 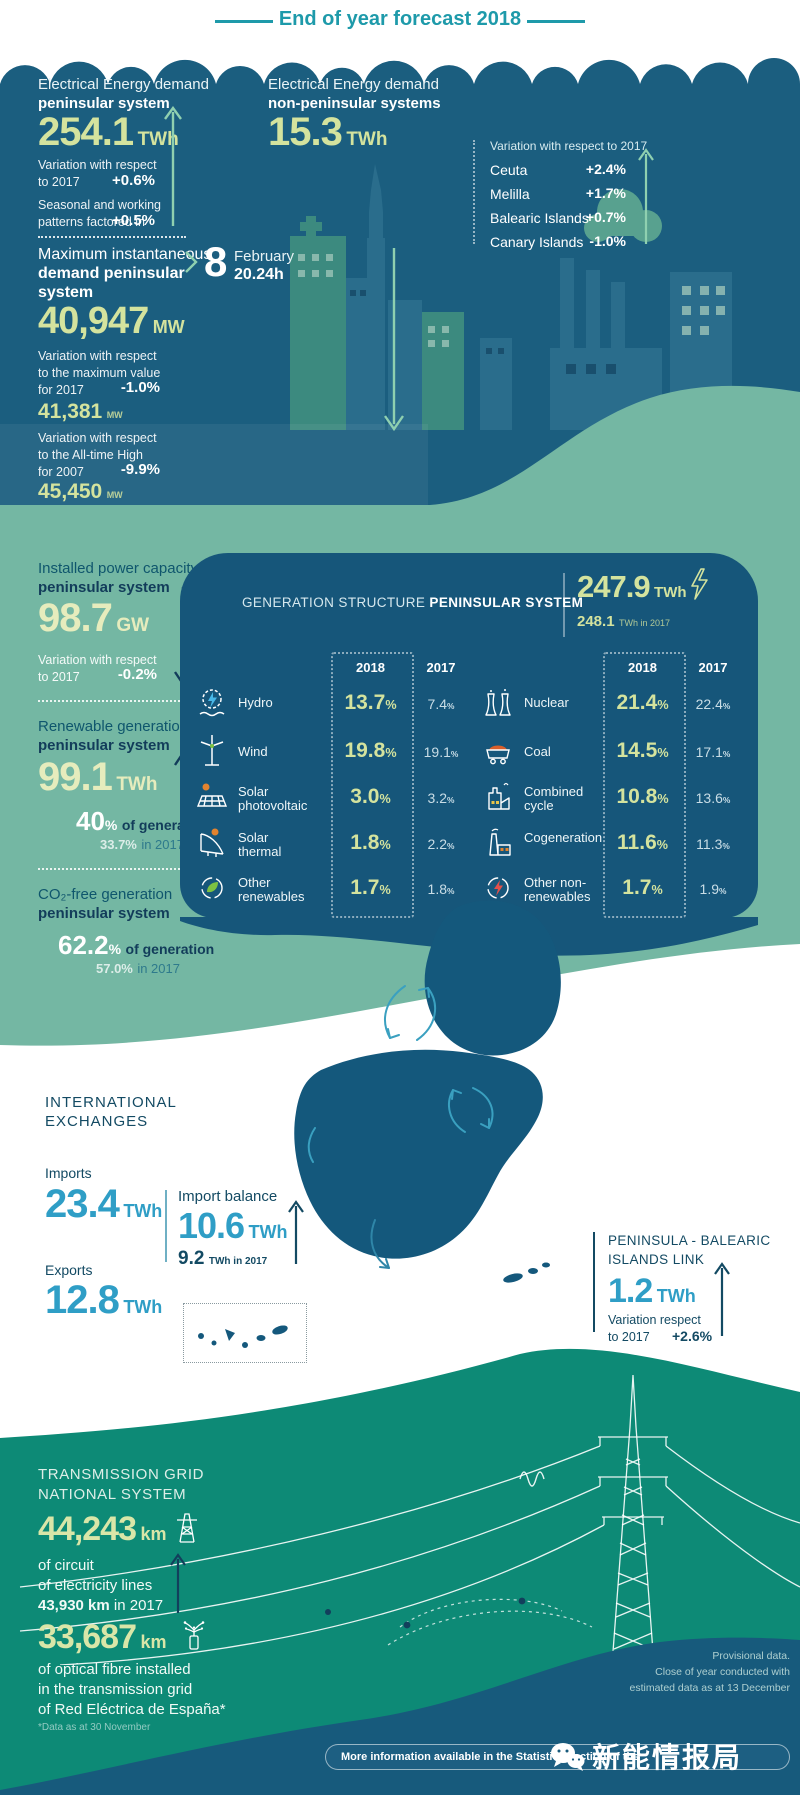 What do you see at coordinates (212, 703) in the screenshot?
I see `hydro-icon` at bounding box center [212, 703].